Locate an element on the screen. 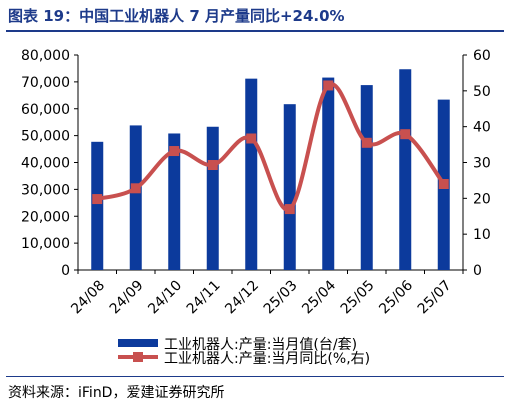 The height and width of the screenshot is (408, 510). x-axis-tick-label: 25/04 is located at coordinates (319, 297).